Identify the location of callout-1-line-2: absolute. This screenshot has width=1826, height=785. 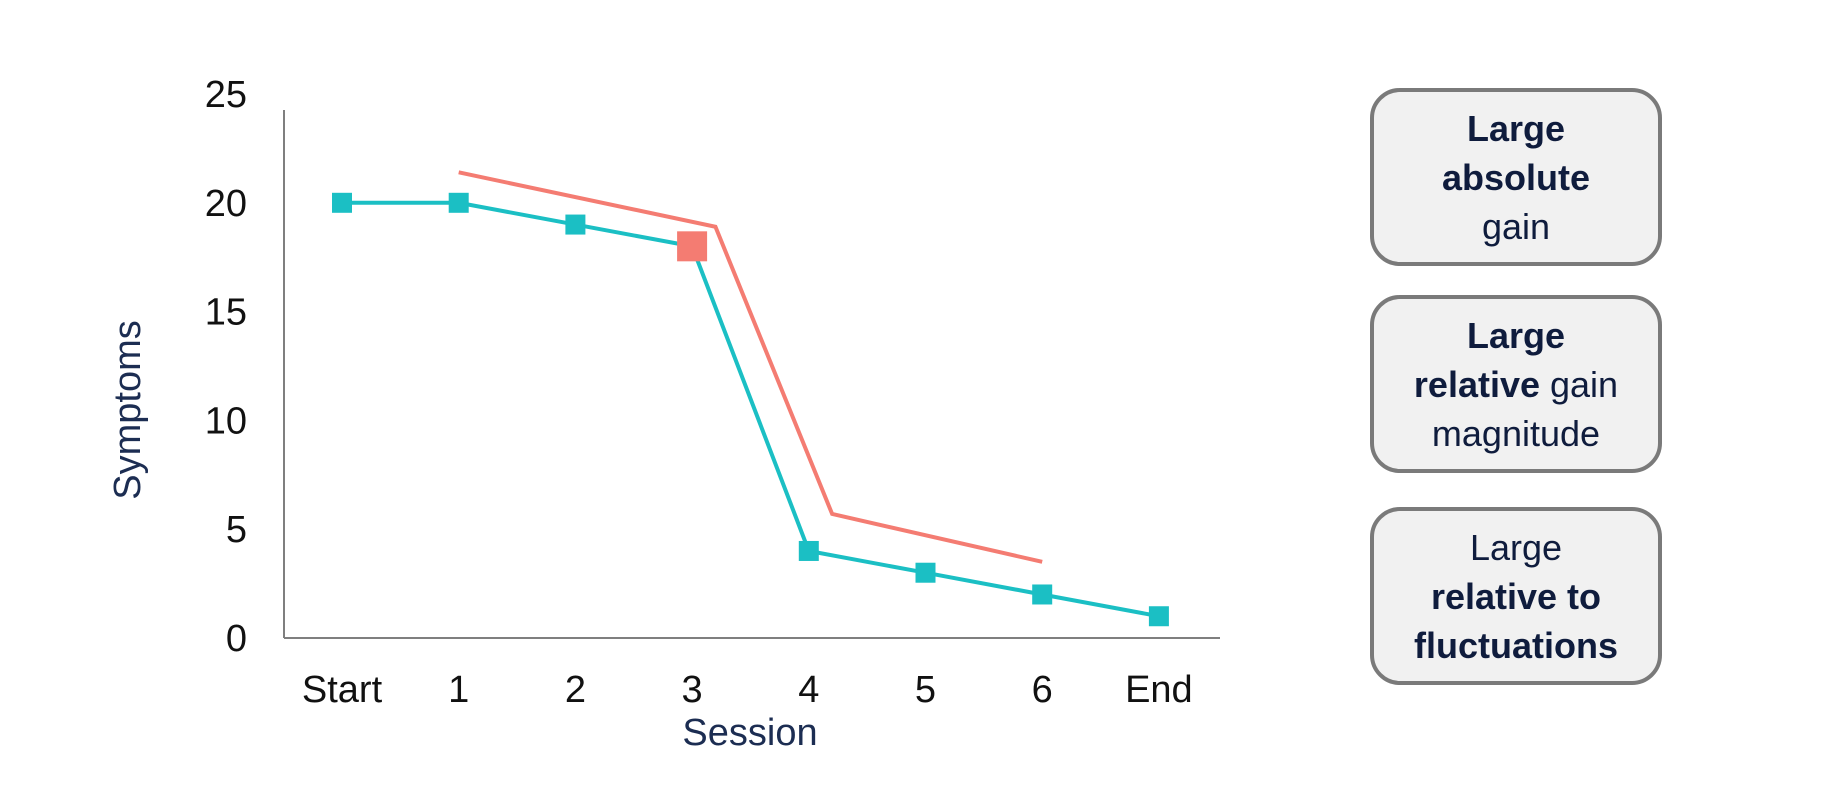
(1516, 177).